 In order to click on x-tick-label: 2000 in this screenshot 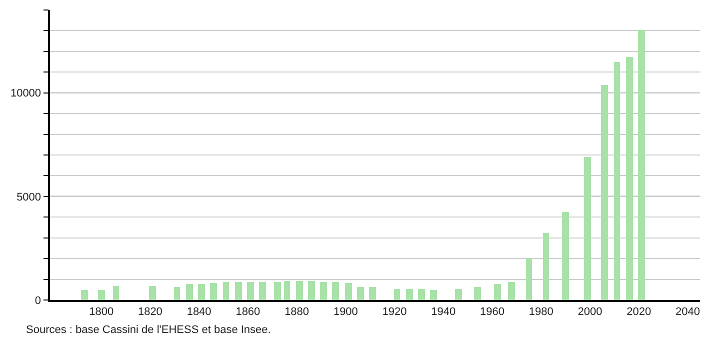, I will do `click(590, 312)`.